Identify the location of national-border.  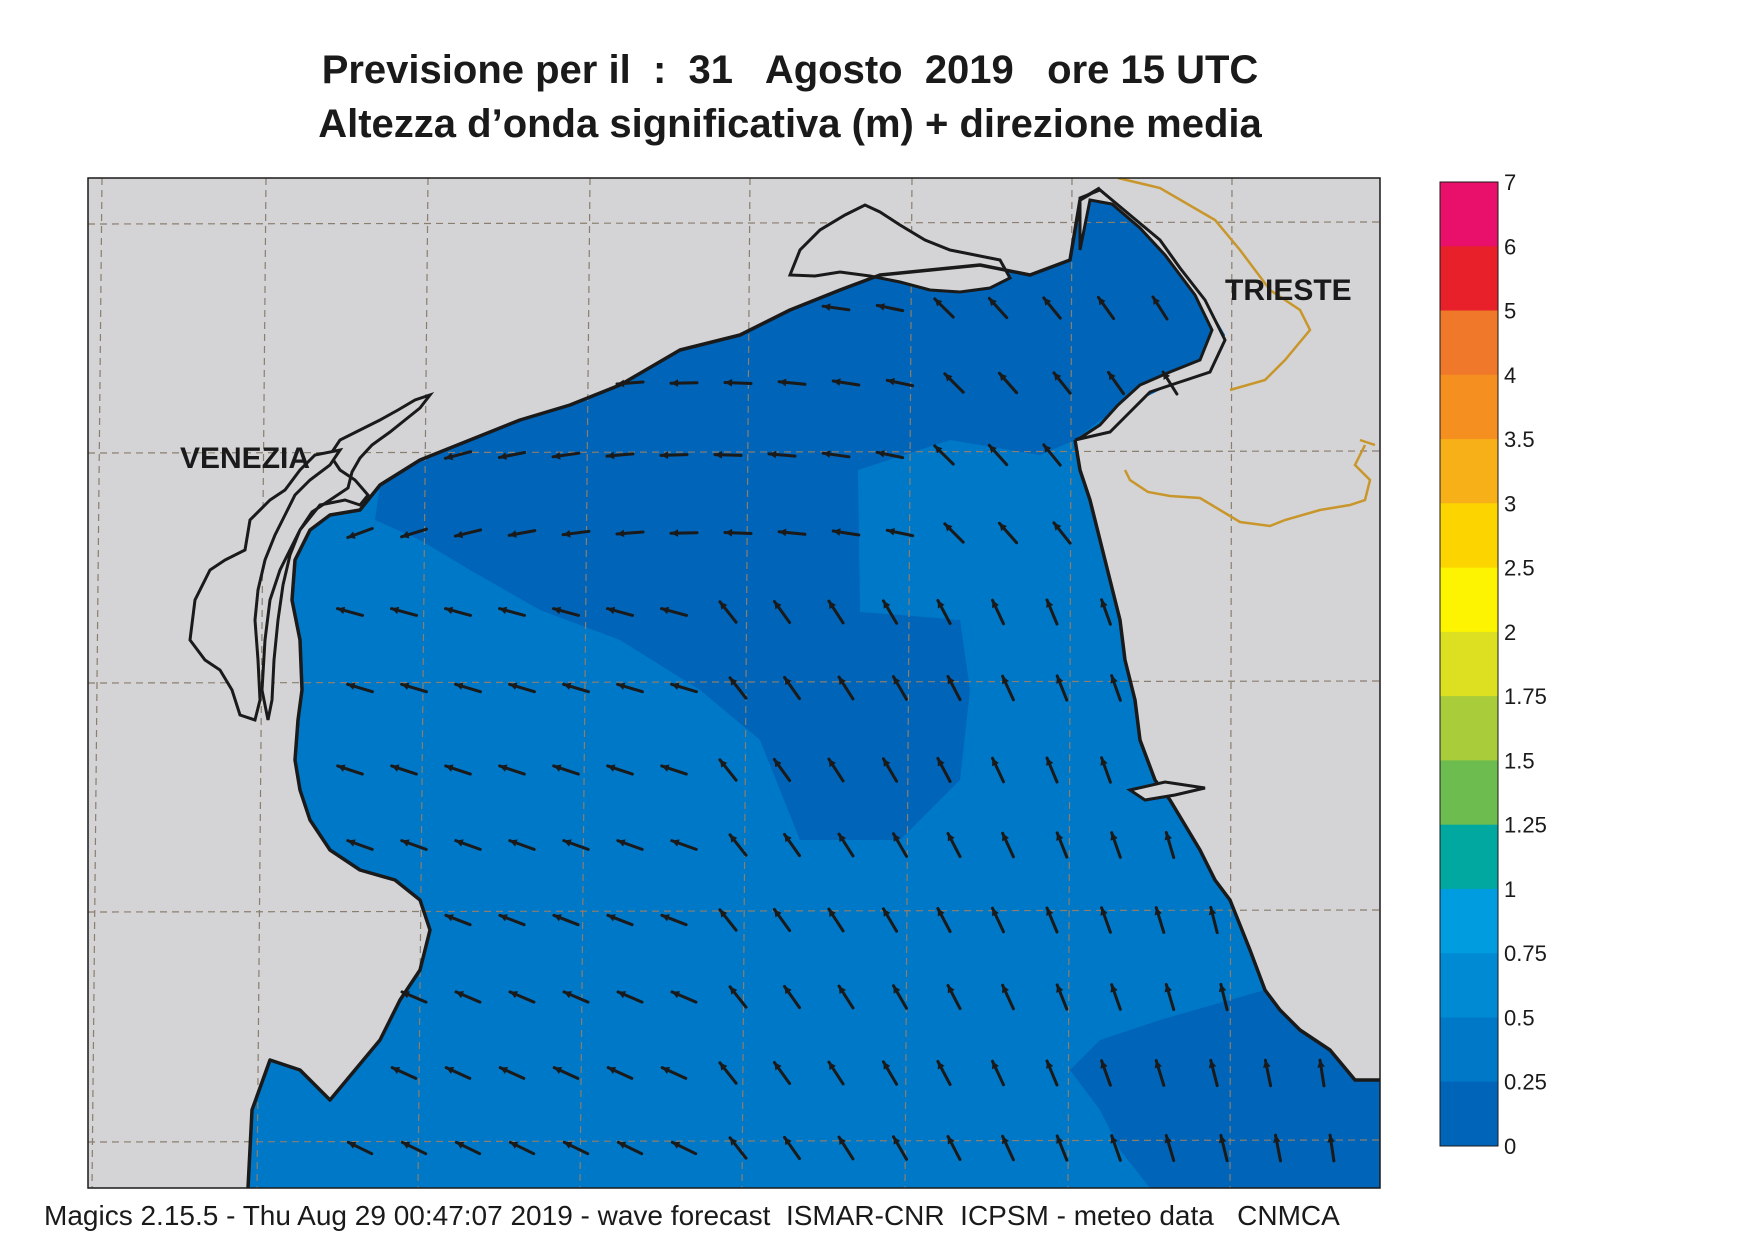
(1246, 353).